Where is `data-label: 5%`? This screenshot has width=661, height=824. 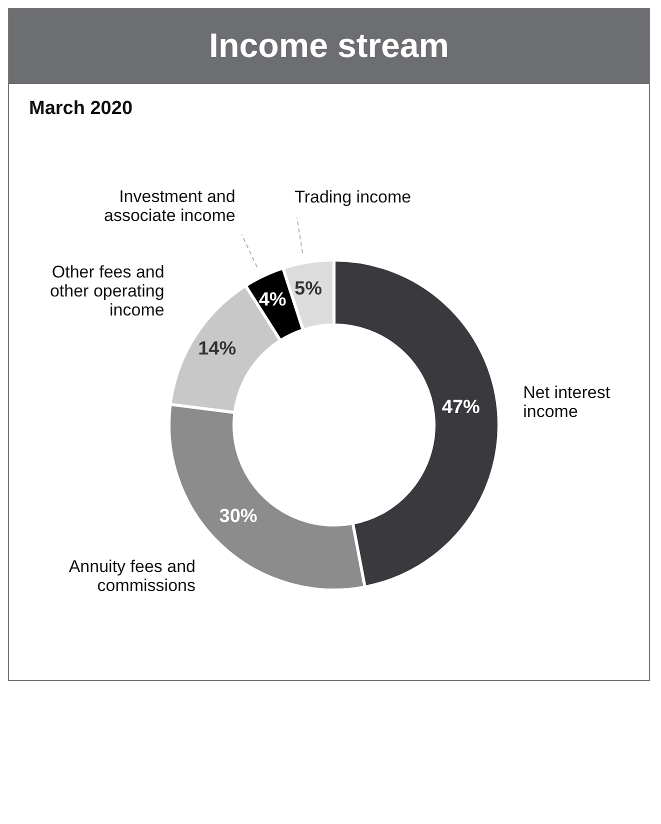
data-label: 5% is located at coordinates (308, 289).